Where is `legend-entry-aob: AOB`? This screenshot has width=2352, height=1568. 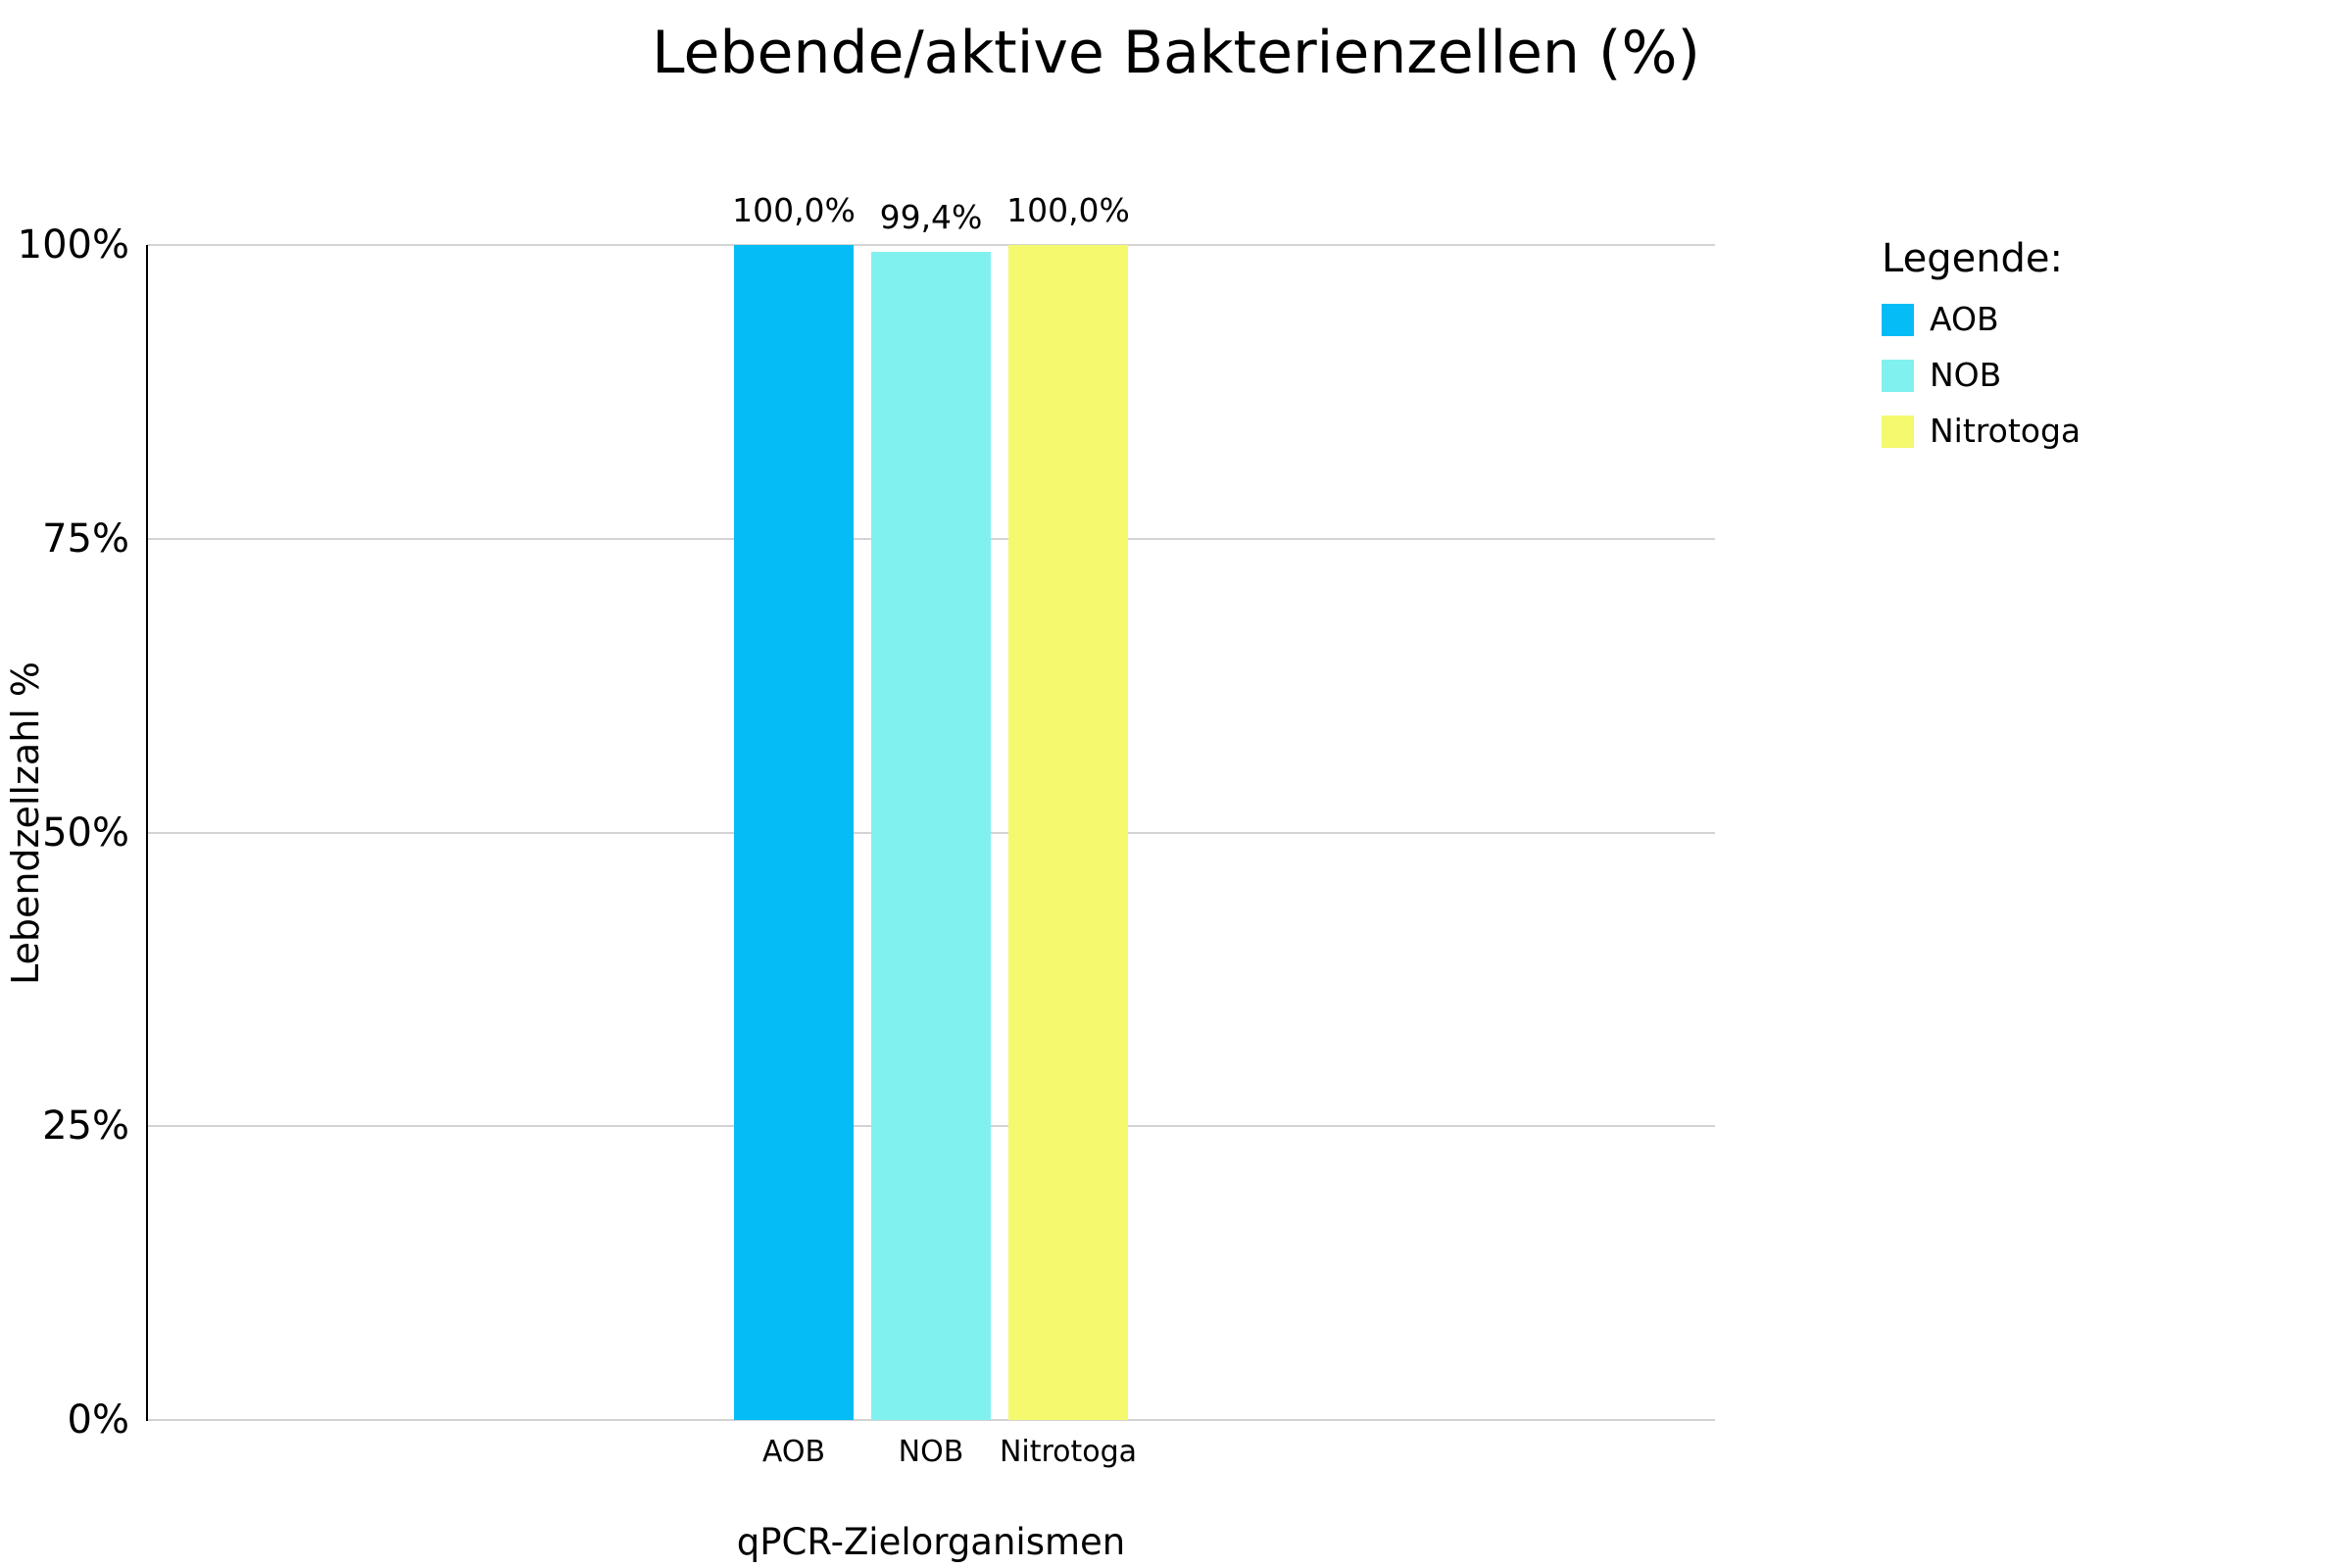
legend-entry-aob: AOB is located at coordinates (2087, 319).